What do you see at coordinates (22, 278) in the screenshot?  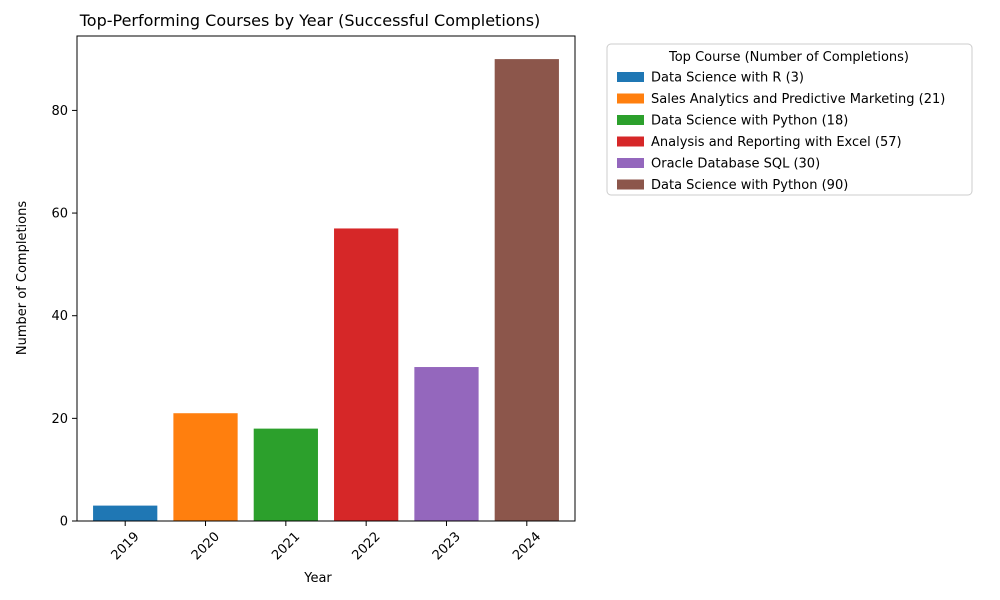 I see `y-axis-label: Number of Completions` at bounding box center [22, 278].